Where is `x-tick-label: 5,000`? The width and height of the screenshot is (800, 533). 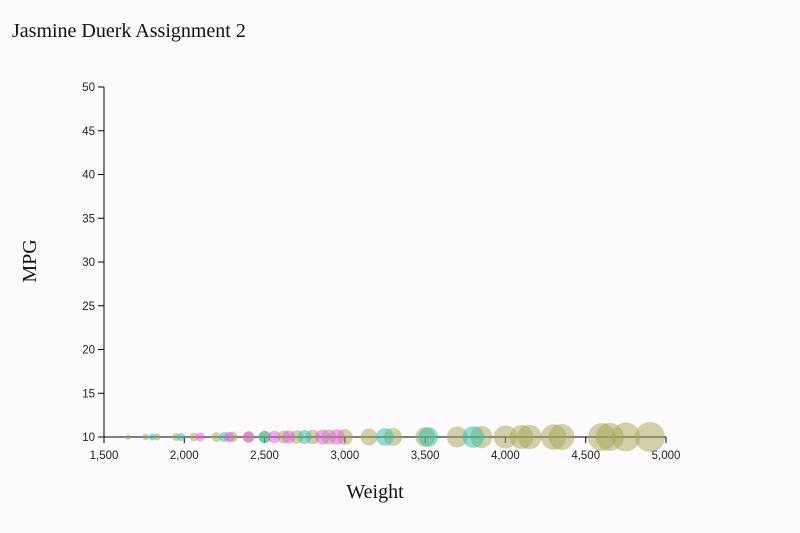 x-tick-label: 5,000 is located at coordinates (666, 456).